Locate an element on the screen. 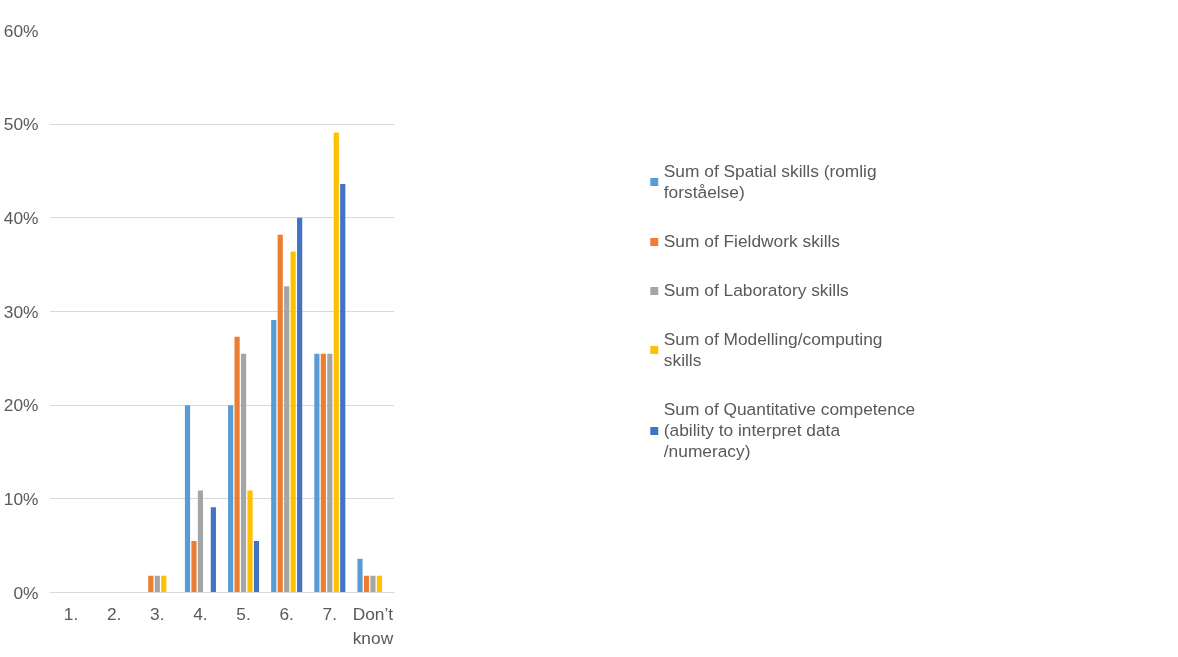 This screenshot has height=657, width=1178. legend-label: Sum of Spatial skills (romlig forståelse) is located at coordinates (770, 181).